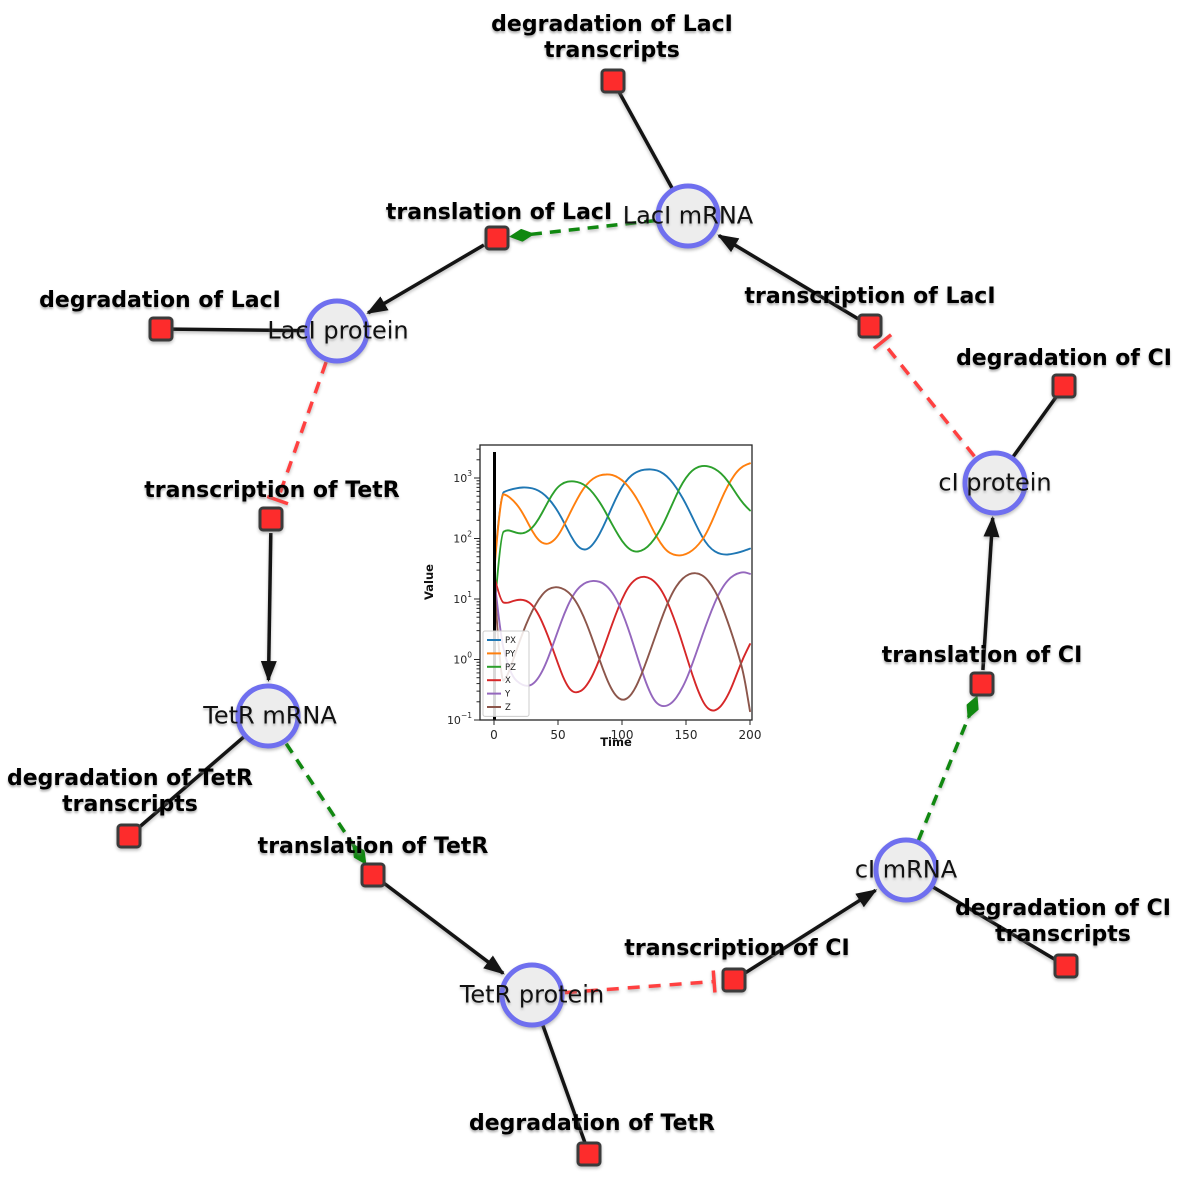 This screenshot has height=1200, width=1189. Describe the element at coordinates (750, 735) in the screenshot. I see `x-tick-label: 200` at that location.